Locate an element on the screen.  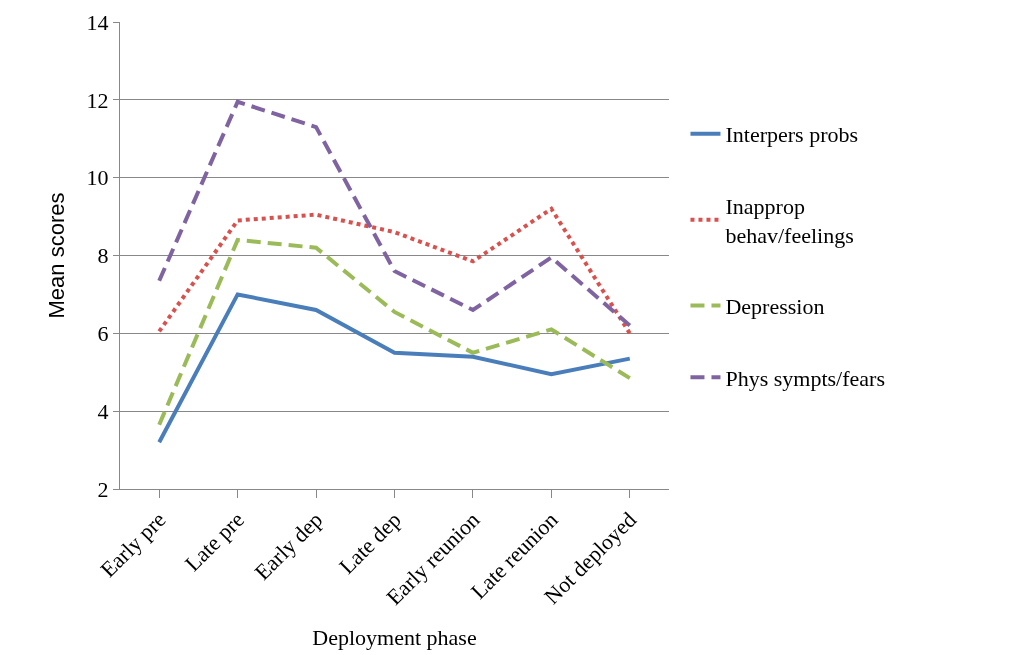
y-tick-label: 4 is located at coordinates (103, 411).